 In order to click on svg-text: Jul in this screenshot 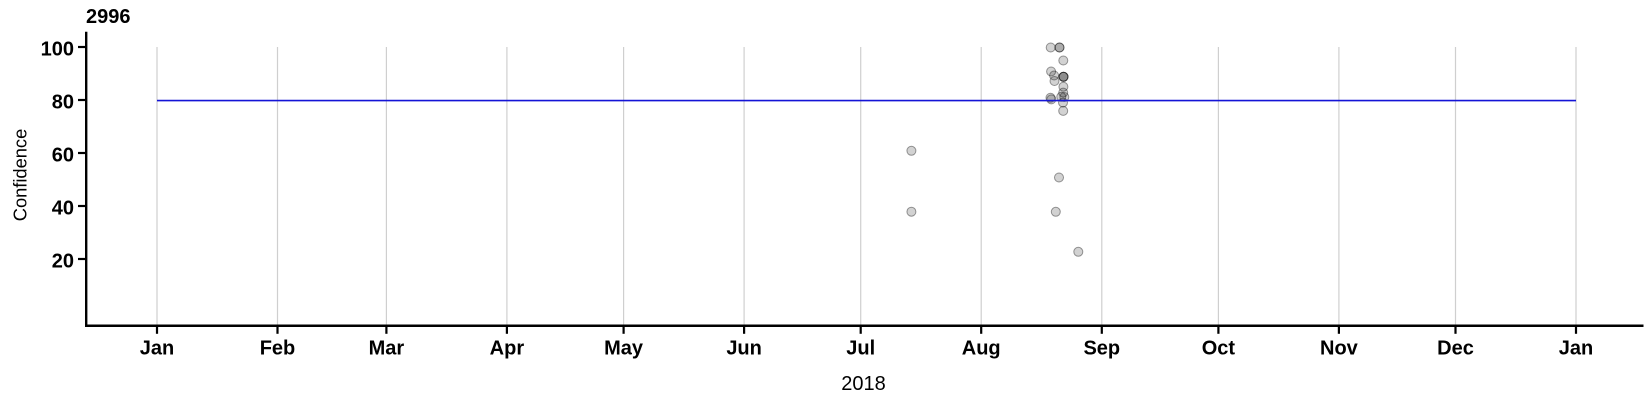, I will do `click(860, 349)`.